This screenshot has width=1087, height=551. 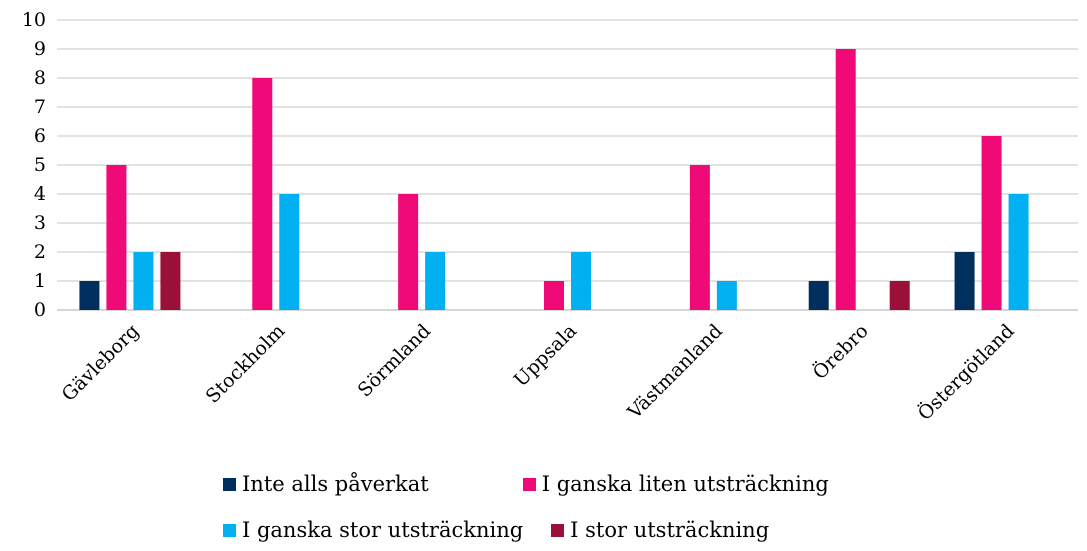 I want to click on legend-label: I stor utsträckning, so click(x=670, y=530).